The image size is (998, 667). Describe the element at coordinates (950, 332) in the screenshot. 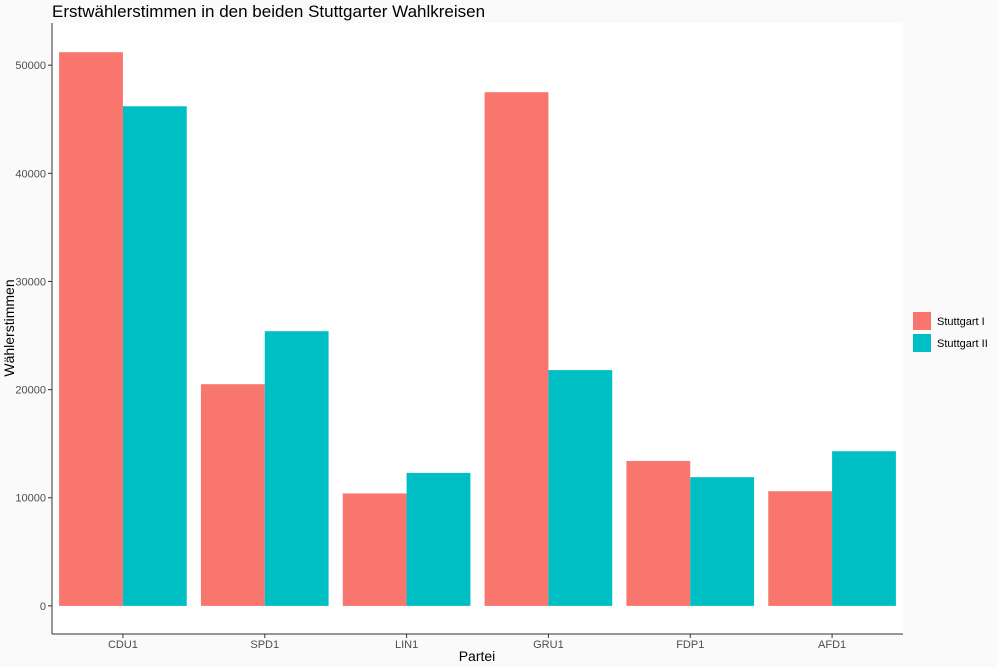

I see `legend: Stuttgart I Stuttgart II` at that location.